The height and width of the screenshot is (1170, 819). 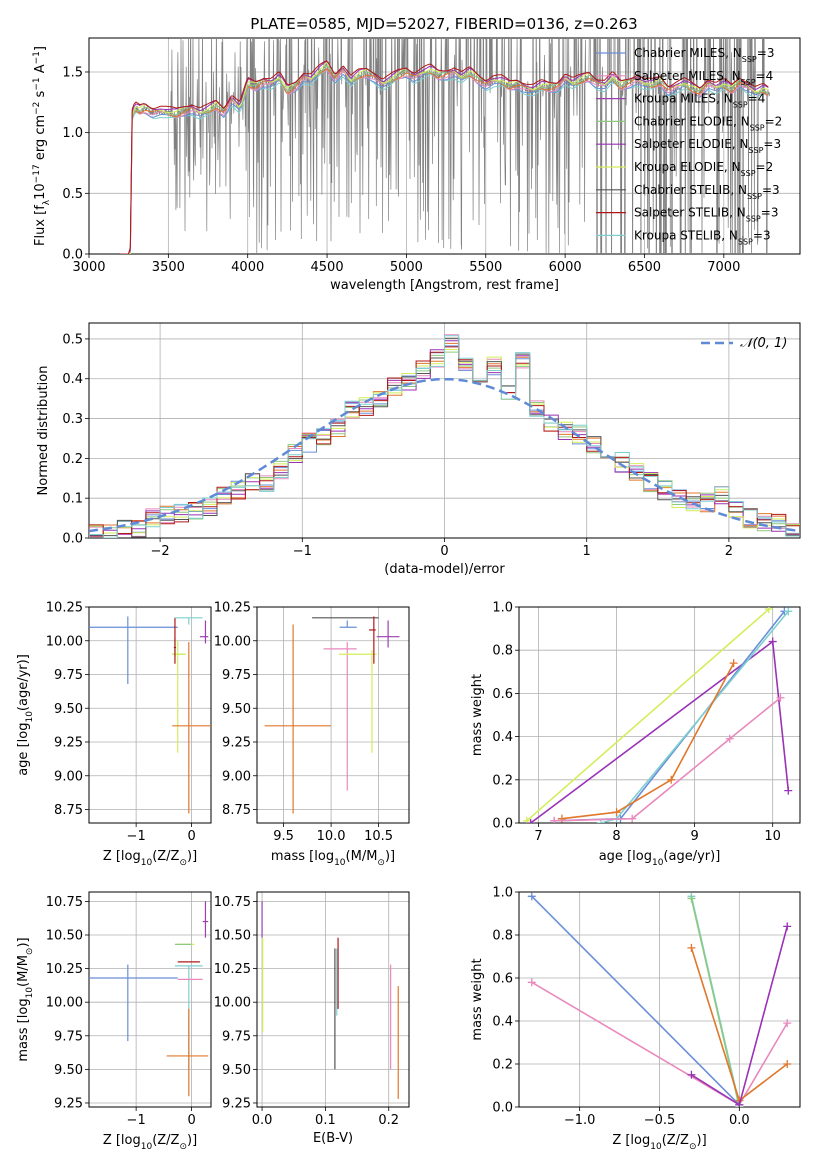 I want to click on weight_vs_age-x-tick-label: 9, so click(x=694, y=836).